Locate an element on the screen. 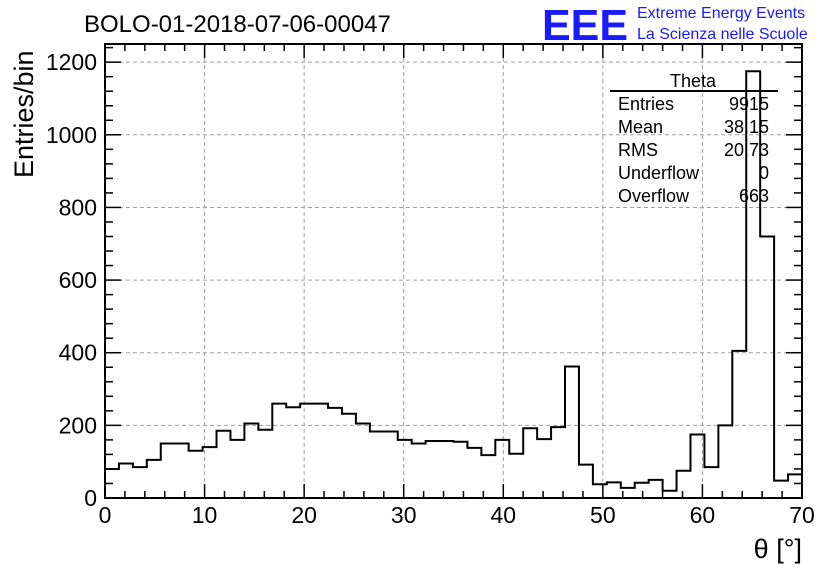 The width and height of the screenshot is (836, 572). y-tick-label: 1000 is located at coordinates (71, 135).